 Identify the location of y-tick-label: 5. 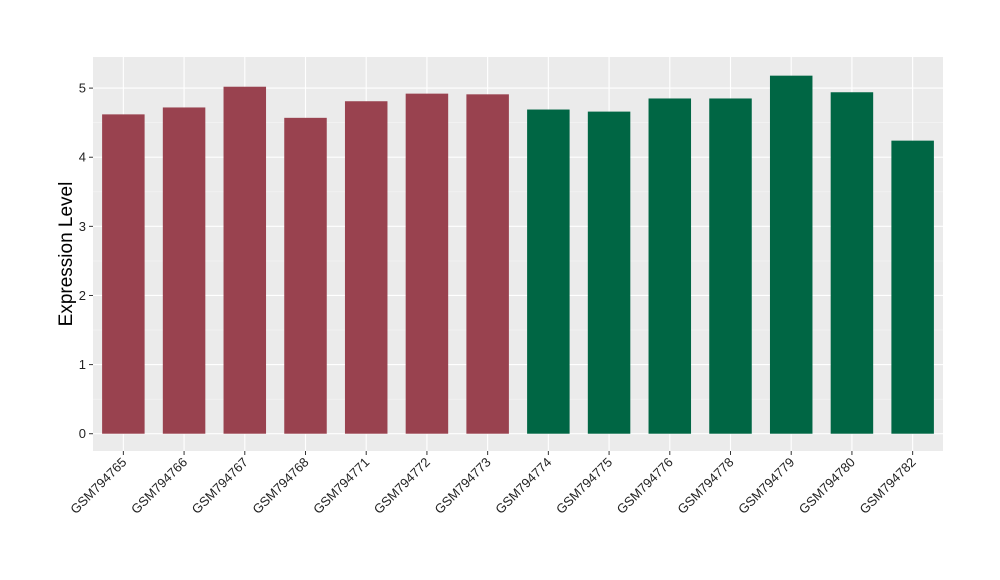
(82, 88).